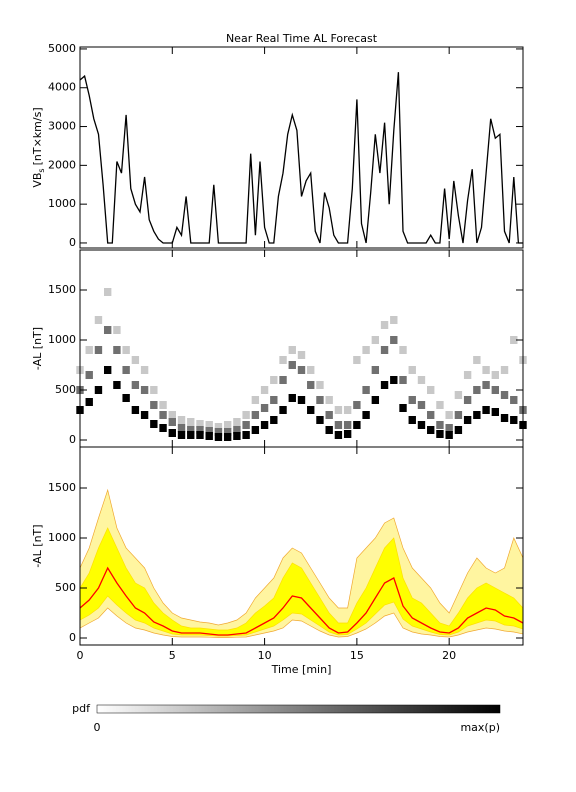 Image resolution: width=576 pixels, height=792 pixels. I want to click on y-tick-label: 4000, so click(62, 87).